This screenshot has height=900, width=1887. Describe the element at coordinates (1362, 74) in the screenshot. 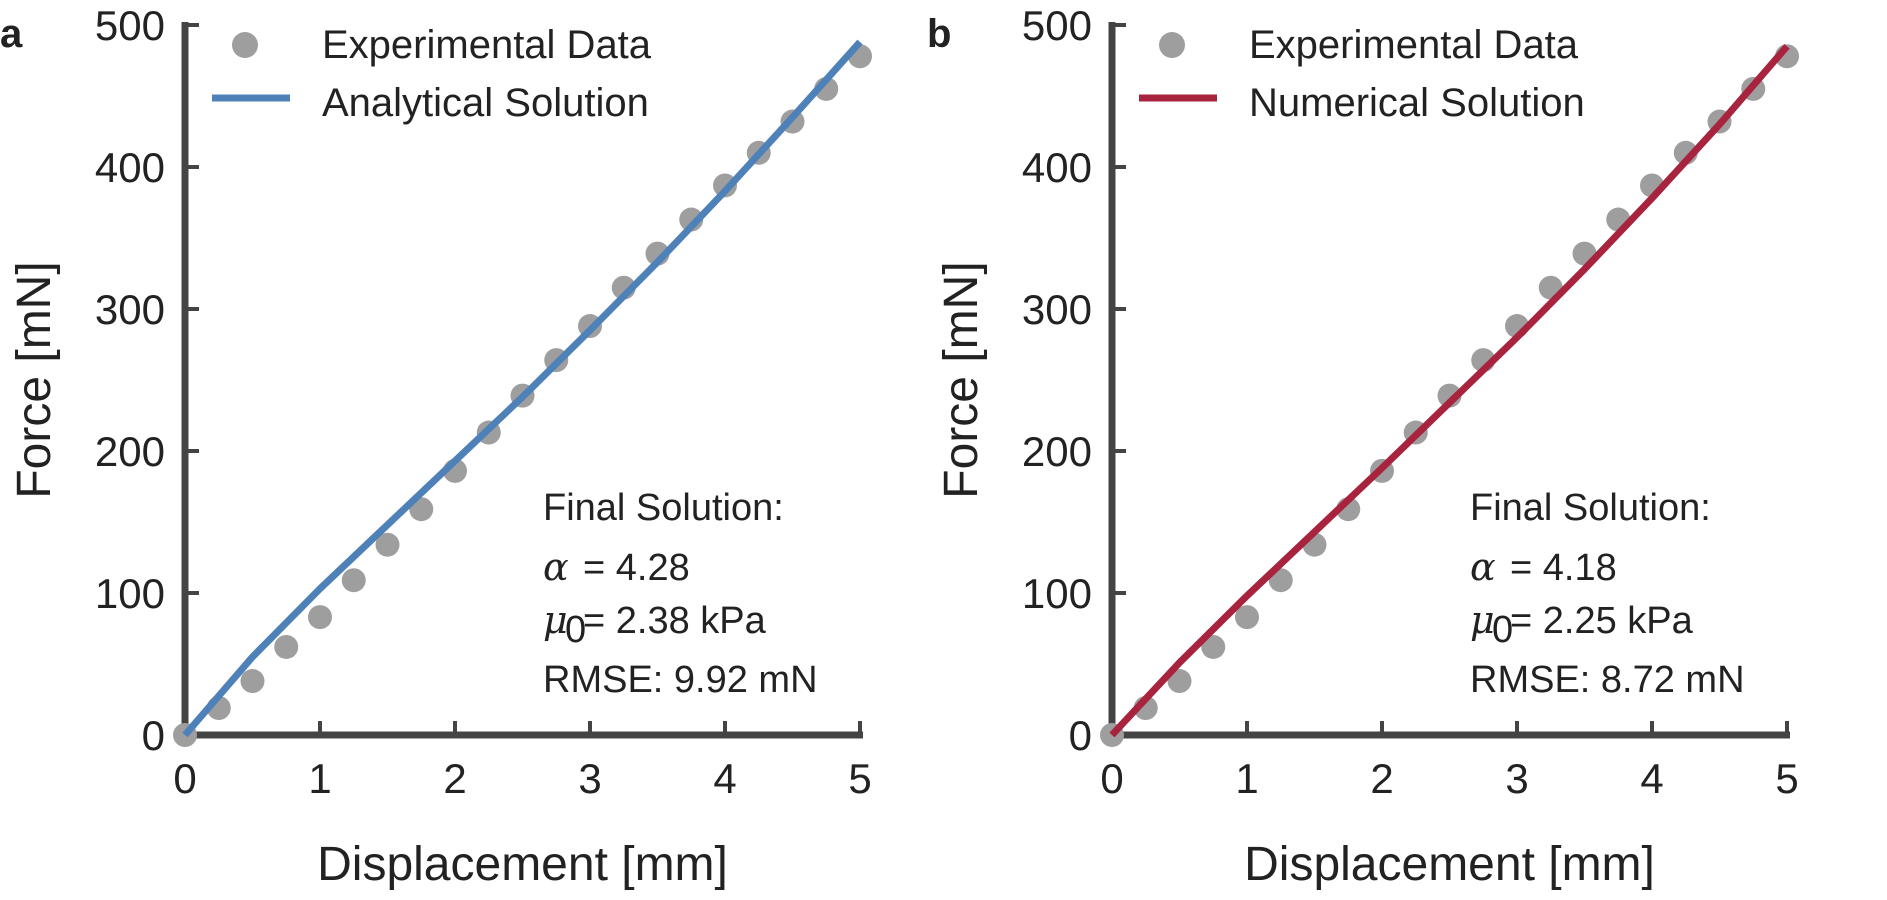

I see `legend: Experimental Data Numerical Solution` at that location.